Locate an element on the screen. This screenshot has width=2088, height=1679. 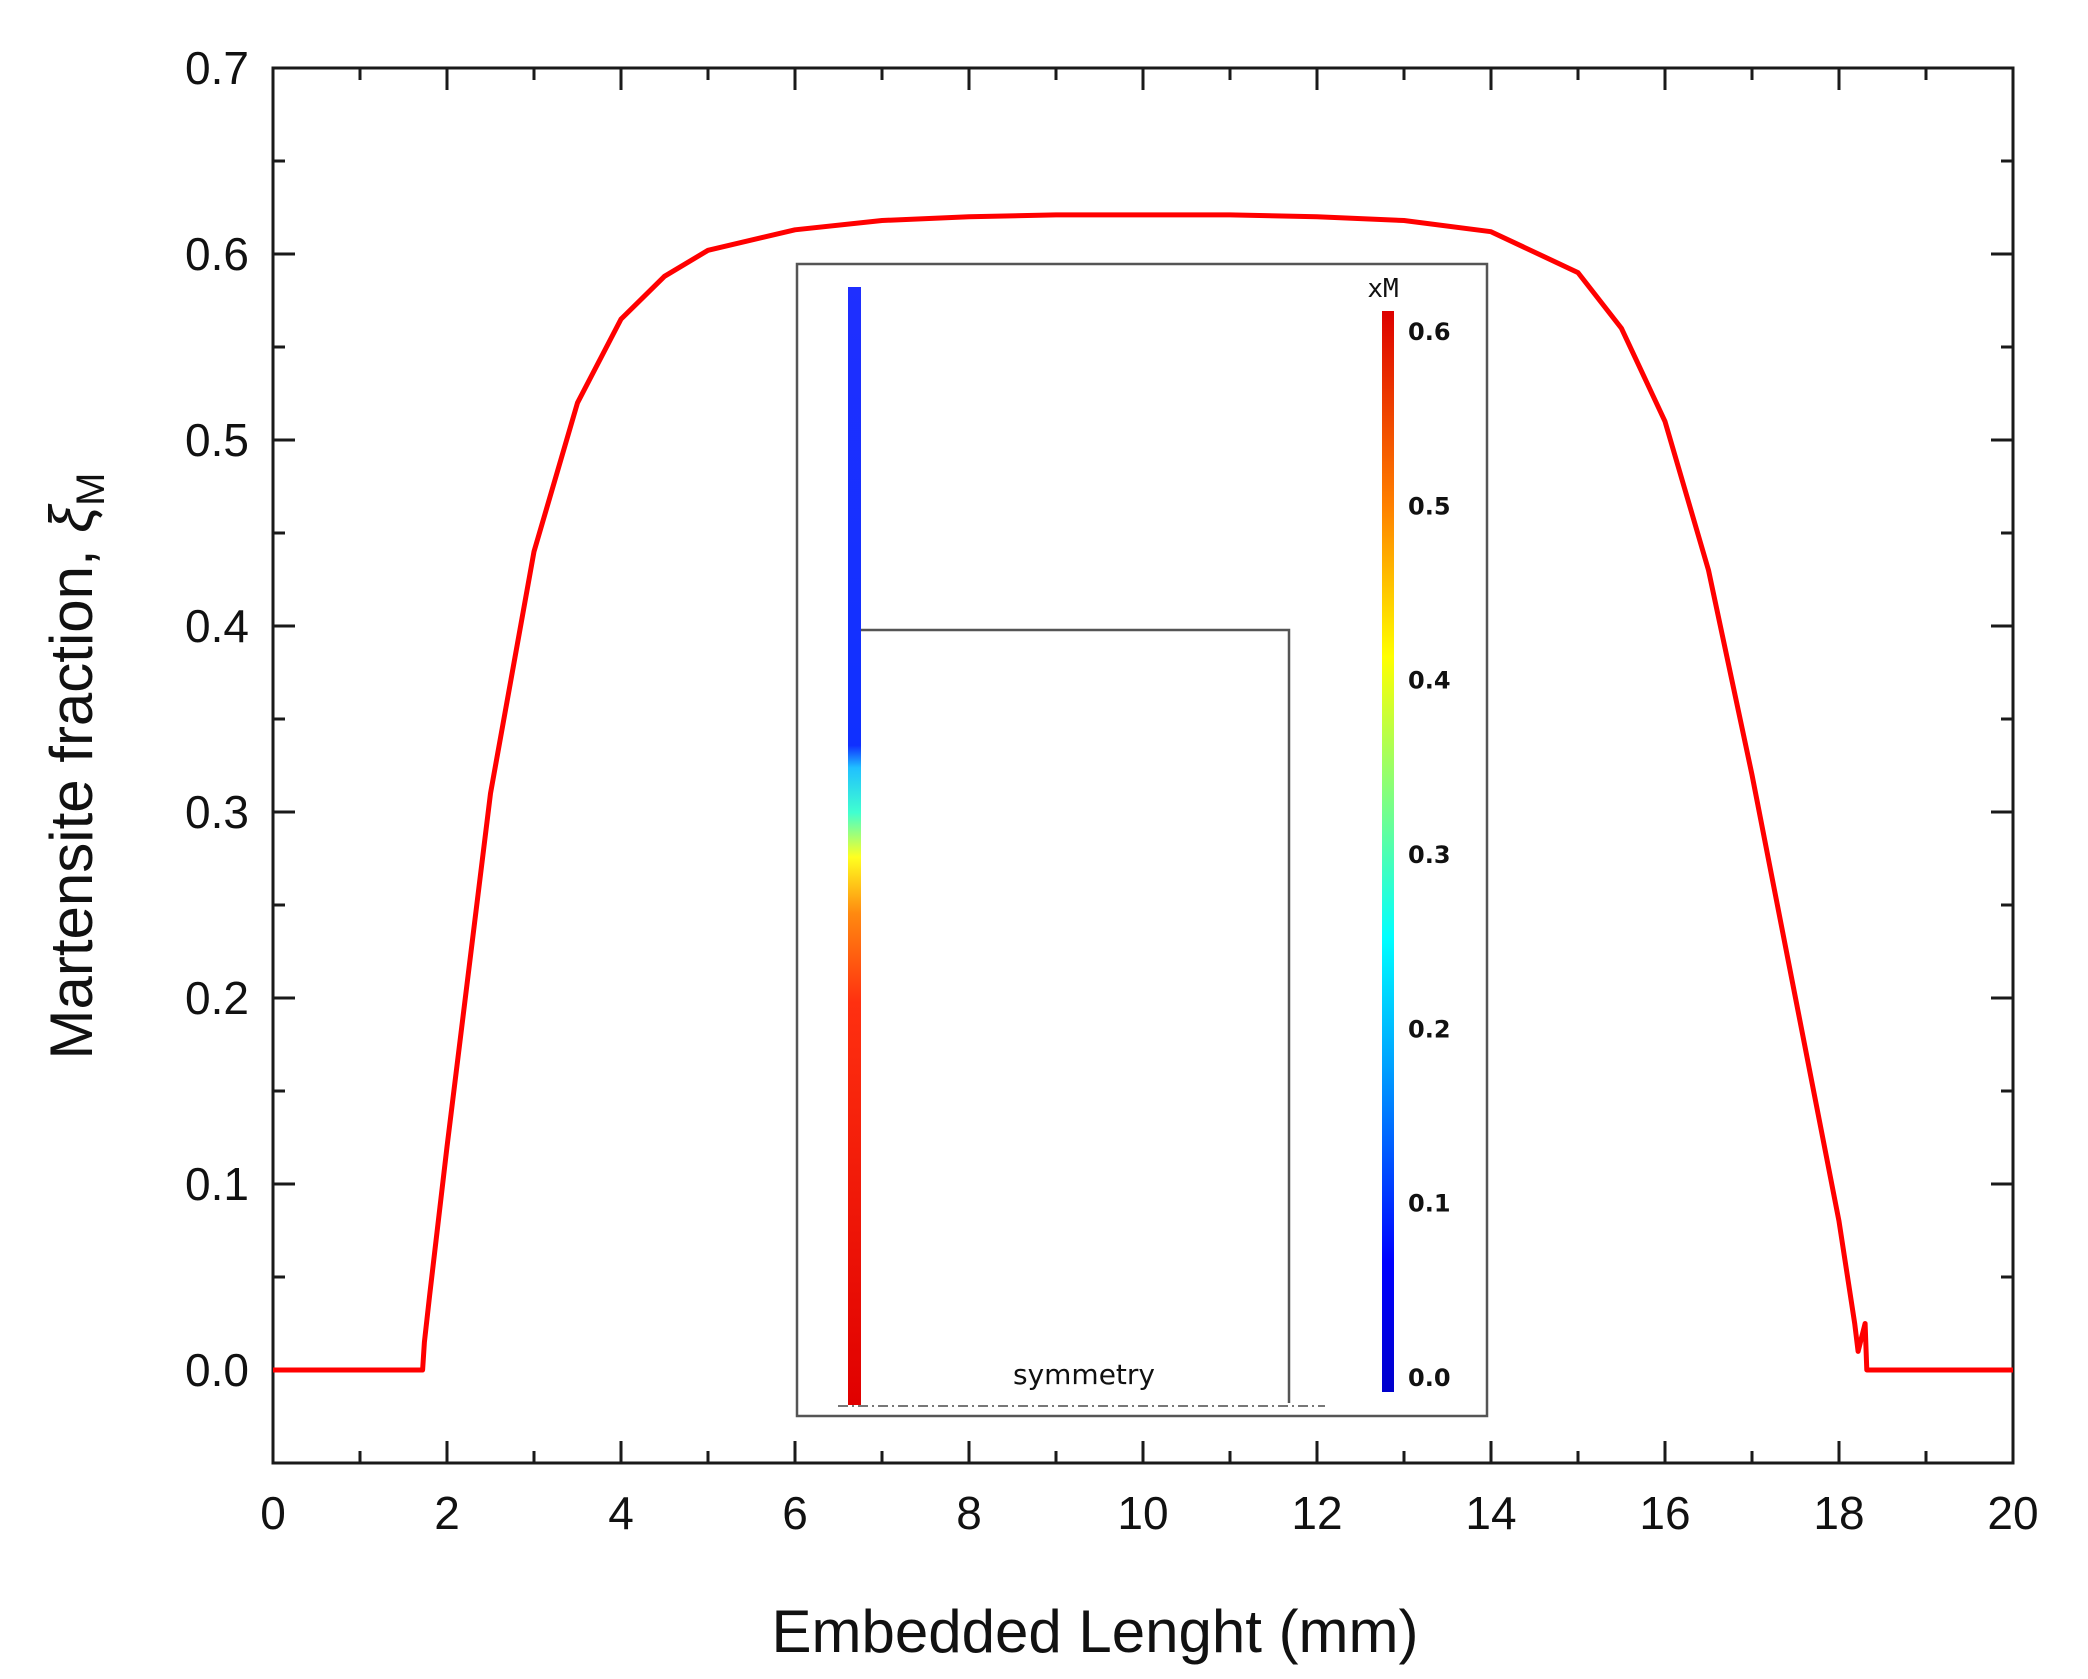
colorbar-tick-label: 0.4 is located at coordinates (1429, 681).